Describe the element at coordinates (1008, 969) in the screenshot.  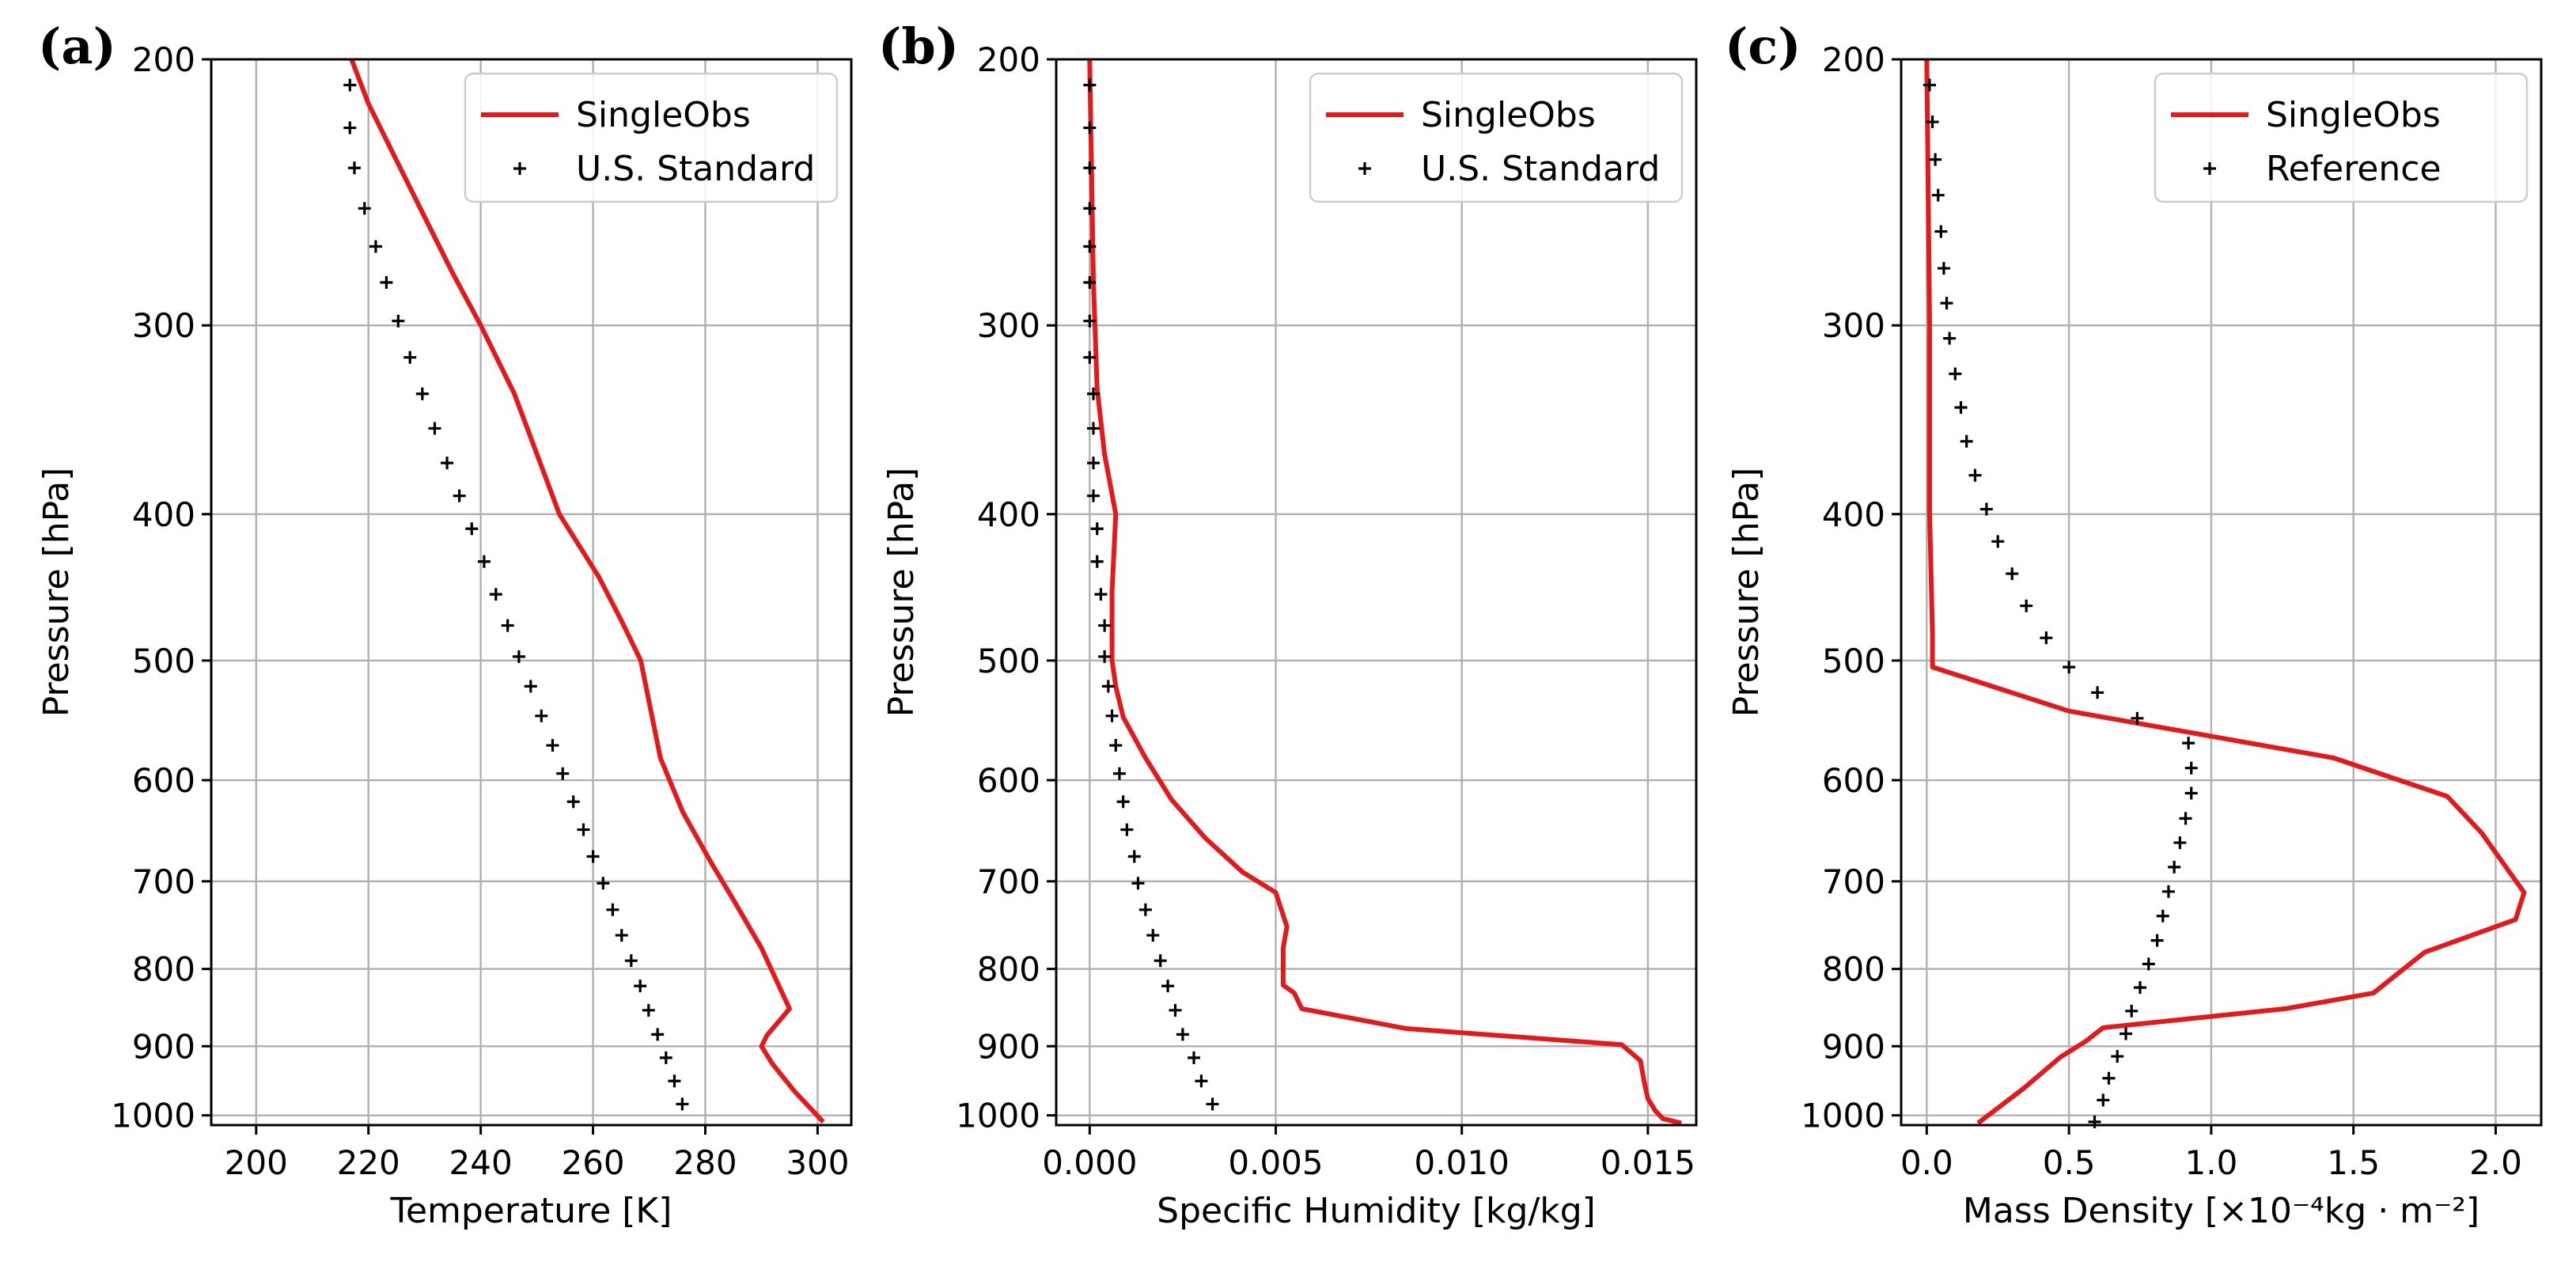
I see `y-tick-label: 800` at that location.